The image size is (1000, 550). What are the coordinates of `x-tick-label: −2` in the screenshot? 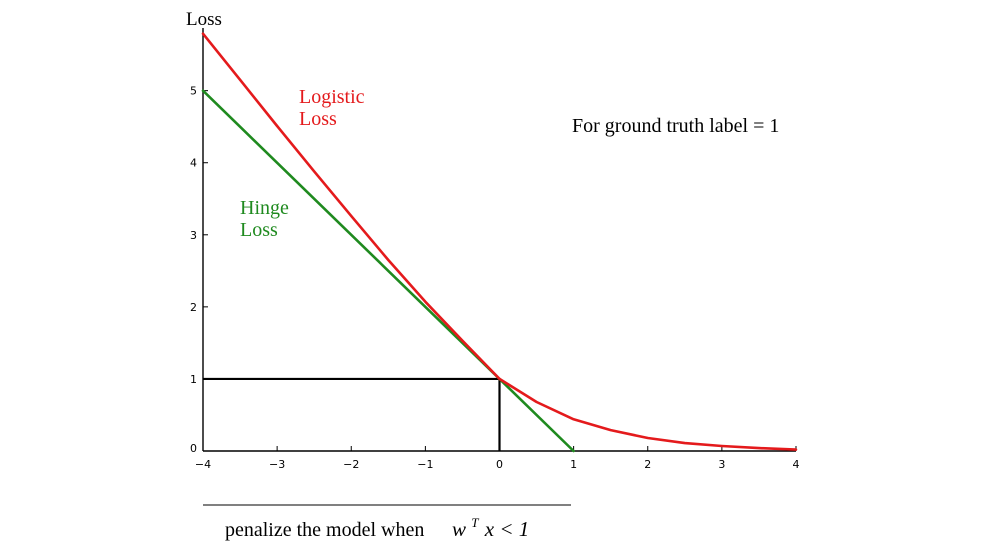 It's located at (351, 464).